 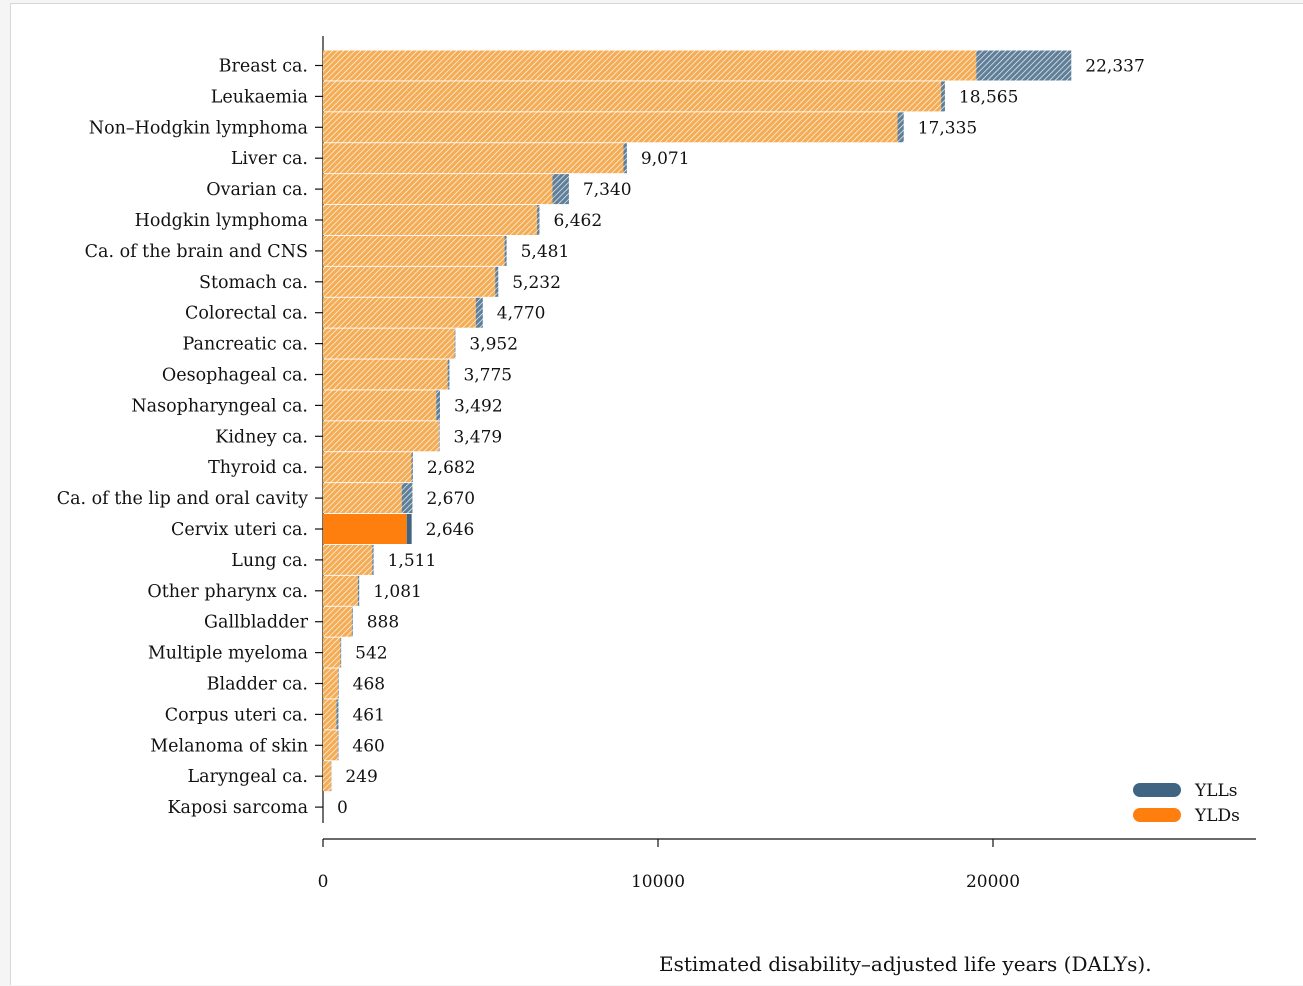 What do you see at coordinates (219, 406) in the screenshot?
I see `category-label: Nasopharyngeal ca.` at bounding box center [219, 406].